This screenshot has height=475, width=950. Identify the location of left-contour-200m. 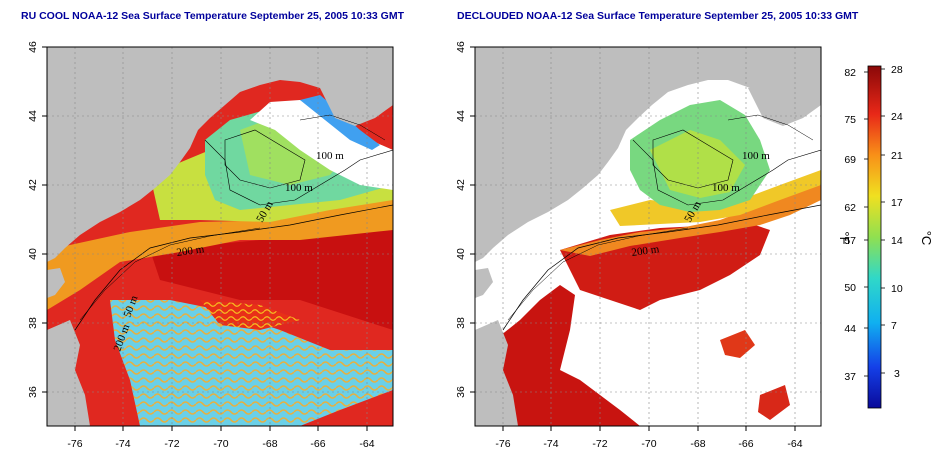
(233, 267).